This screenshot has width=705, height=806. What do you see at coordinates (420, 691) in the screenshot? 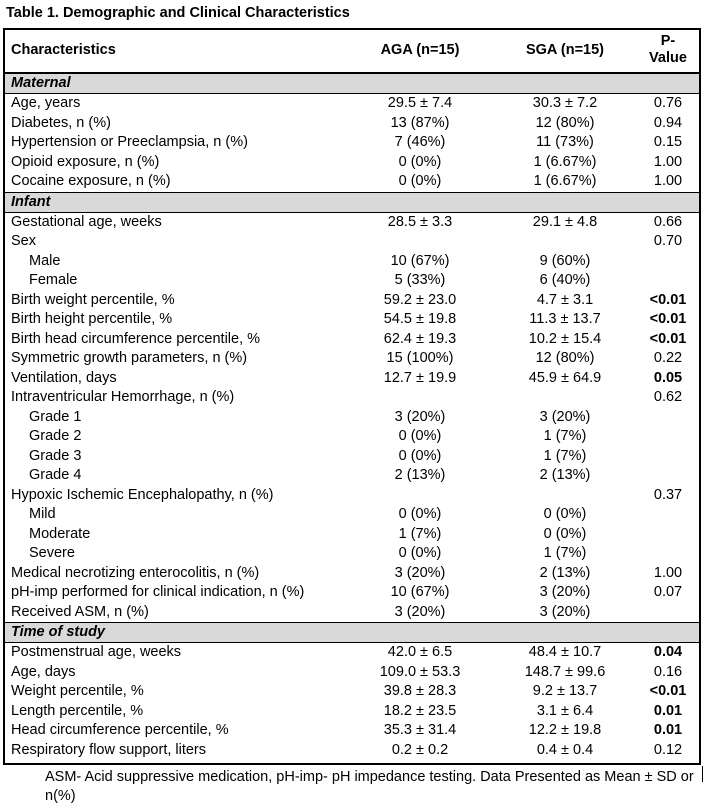
I see `aga-value: 39.8 ± 28.3` at bounding box center [420, 691].